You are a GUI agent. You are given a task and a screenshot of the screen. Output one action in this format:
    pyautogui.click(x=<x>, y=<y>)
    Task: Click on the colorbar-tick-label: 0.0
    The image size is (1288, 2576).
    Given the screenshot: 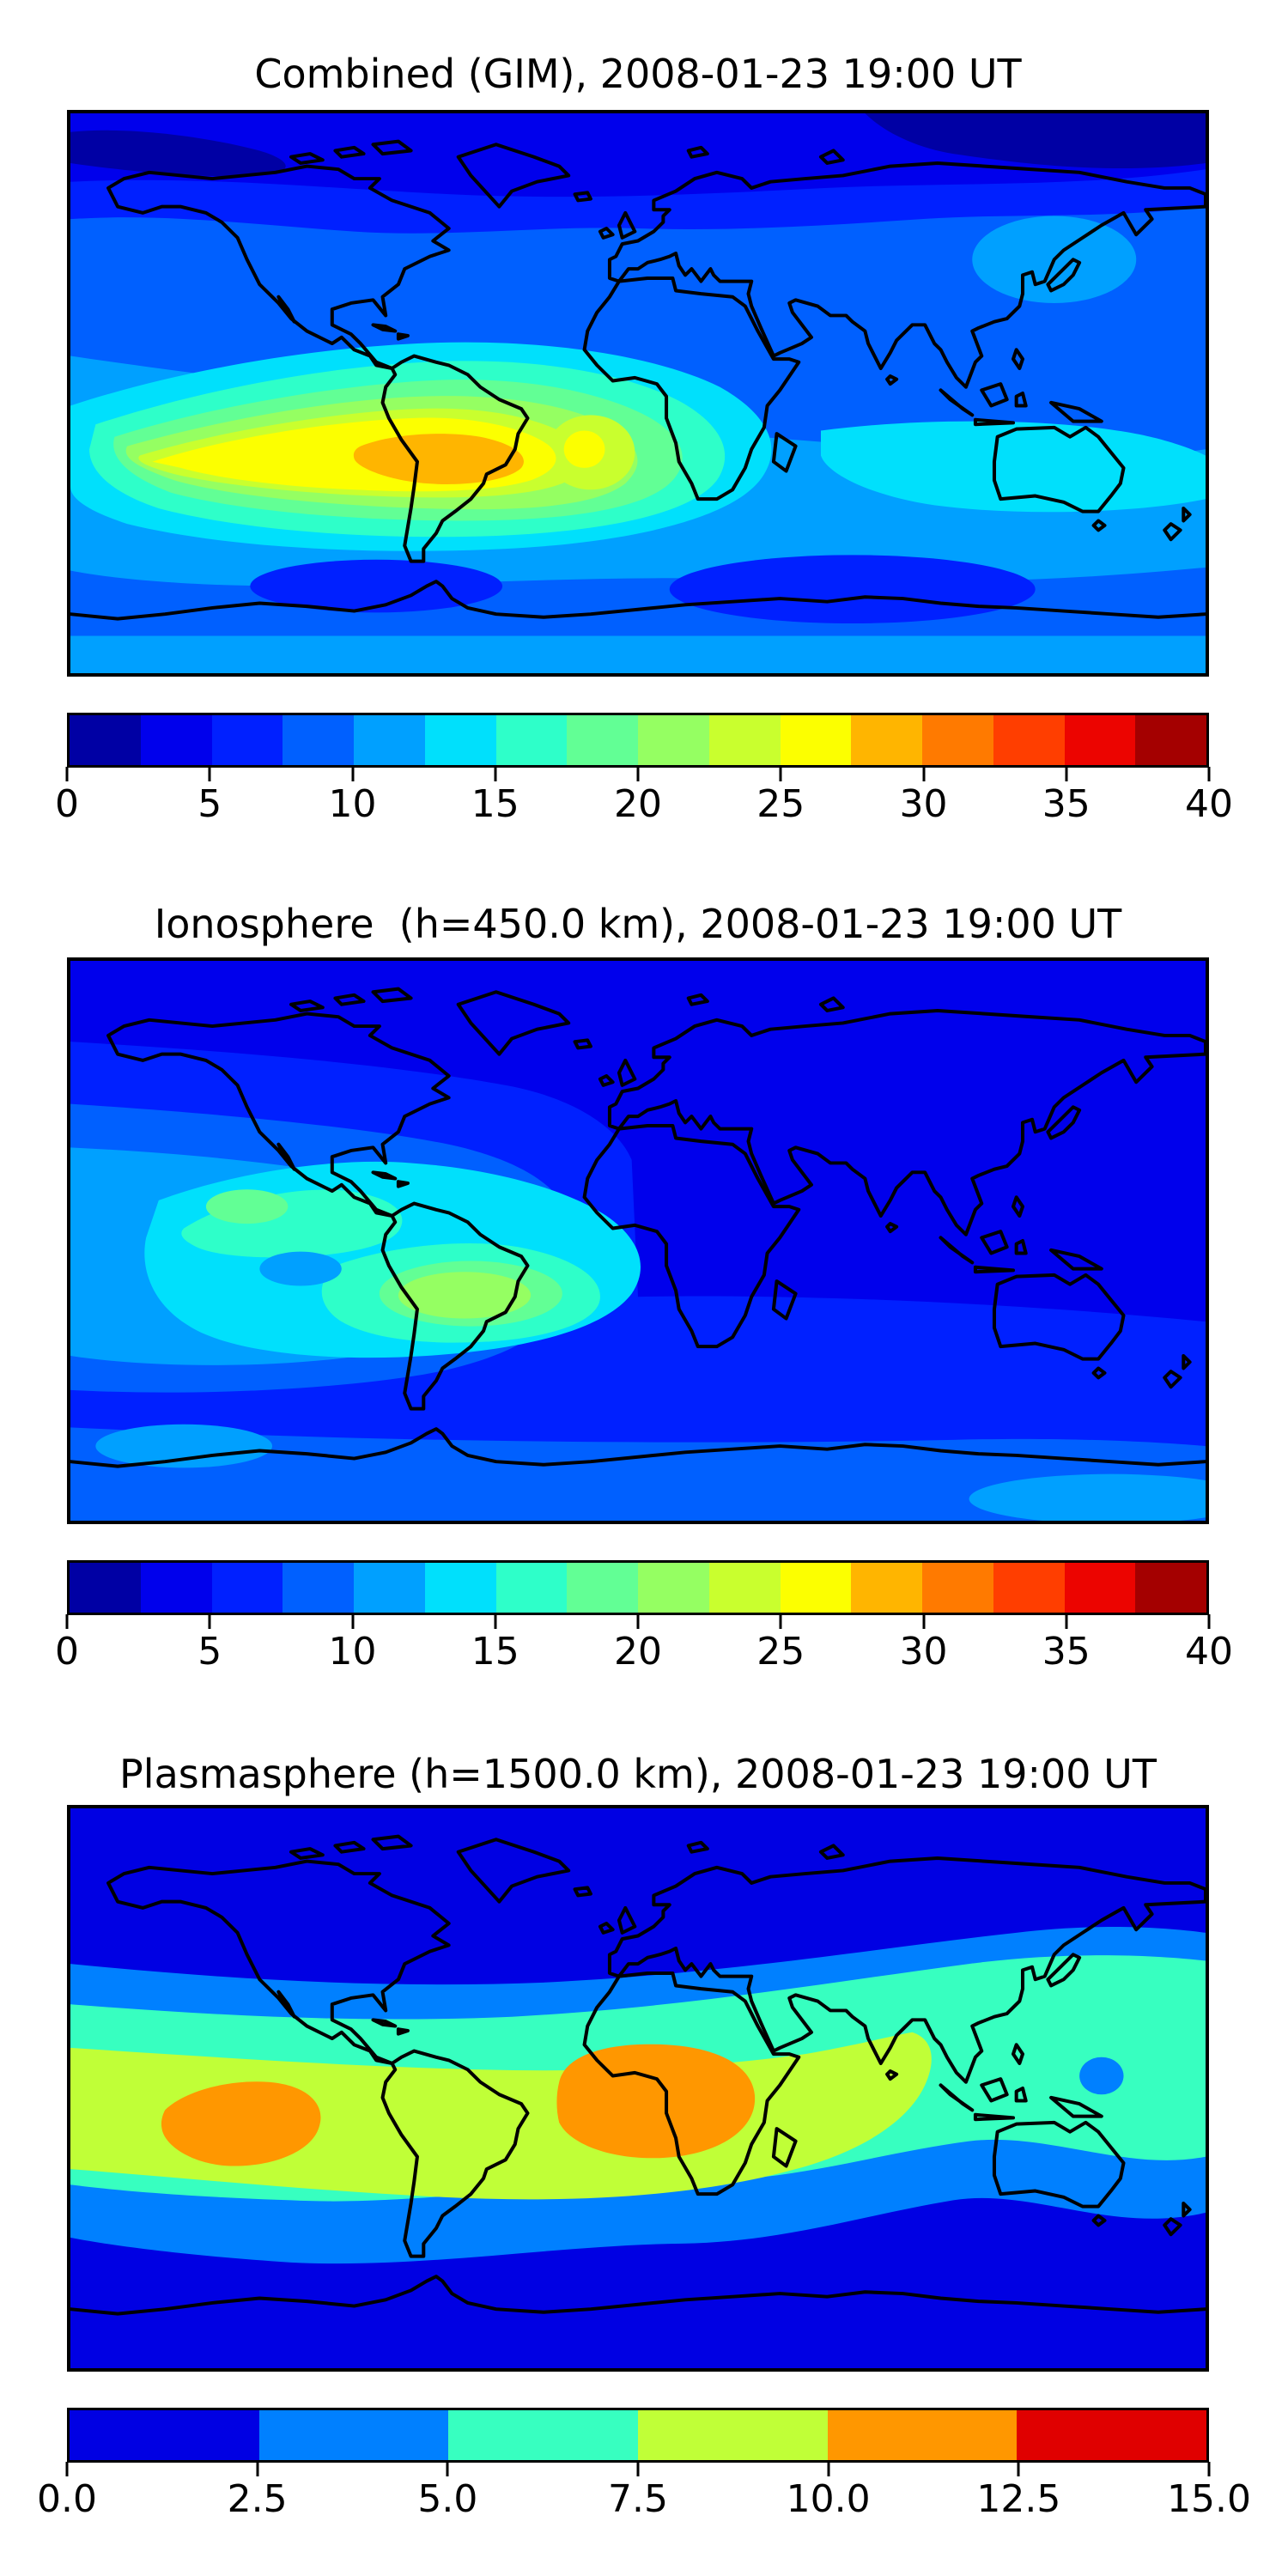 What is the action you would take?
    pyautogui.click(x=67, y=2499)
    